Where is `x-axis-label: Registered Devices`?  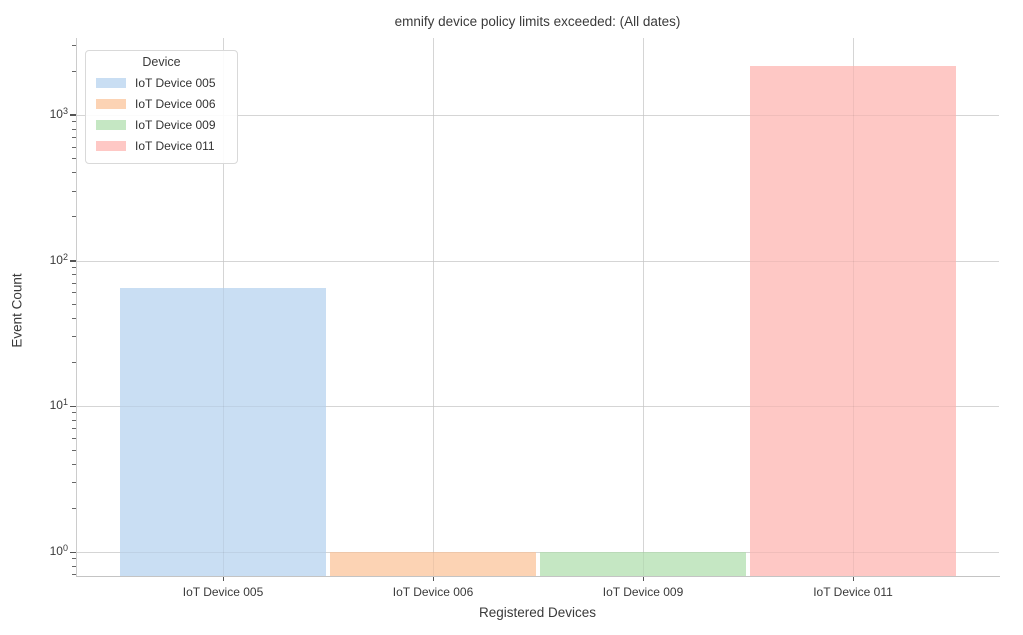 x-axis-label: Registered Devices is located at coordinates (537, 612).